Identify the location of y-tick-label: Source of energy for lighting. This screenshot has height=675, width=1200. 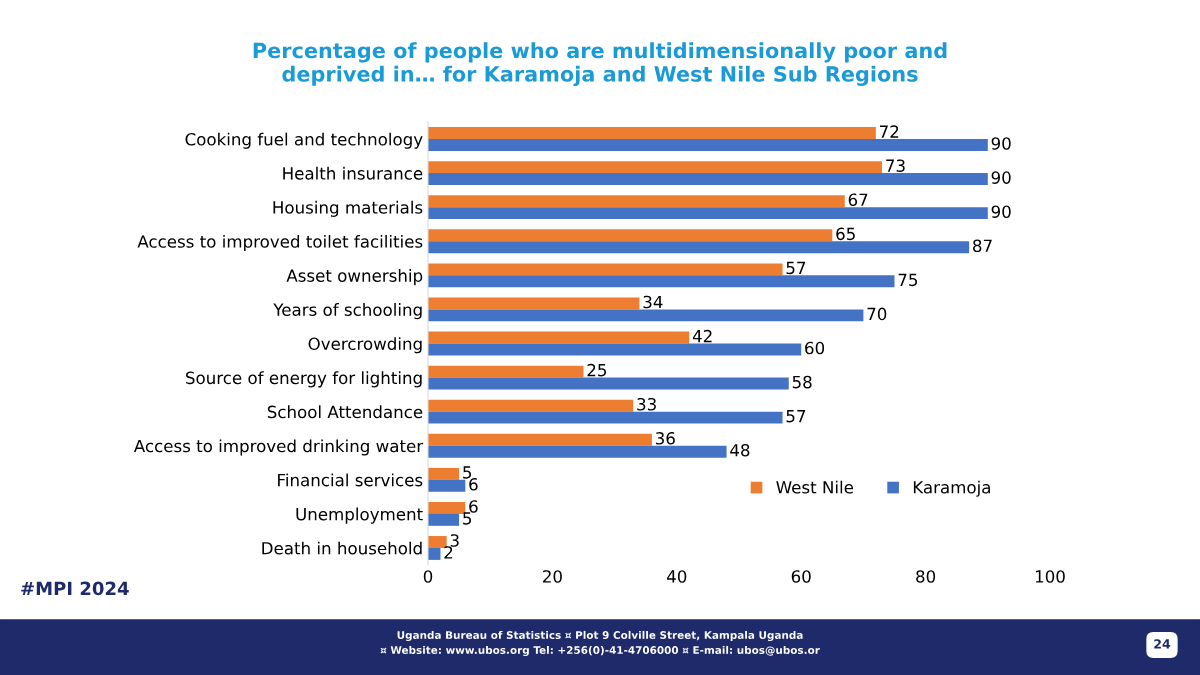
(304, 379).